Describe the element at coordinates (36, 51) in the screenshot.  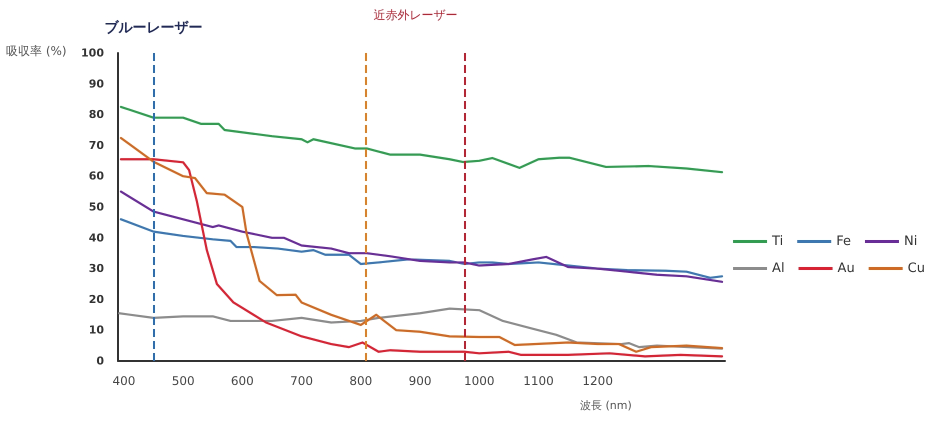
I see `y-axis-title: 吸収率 (%)` at that location.